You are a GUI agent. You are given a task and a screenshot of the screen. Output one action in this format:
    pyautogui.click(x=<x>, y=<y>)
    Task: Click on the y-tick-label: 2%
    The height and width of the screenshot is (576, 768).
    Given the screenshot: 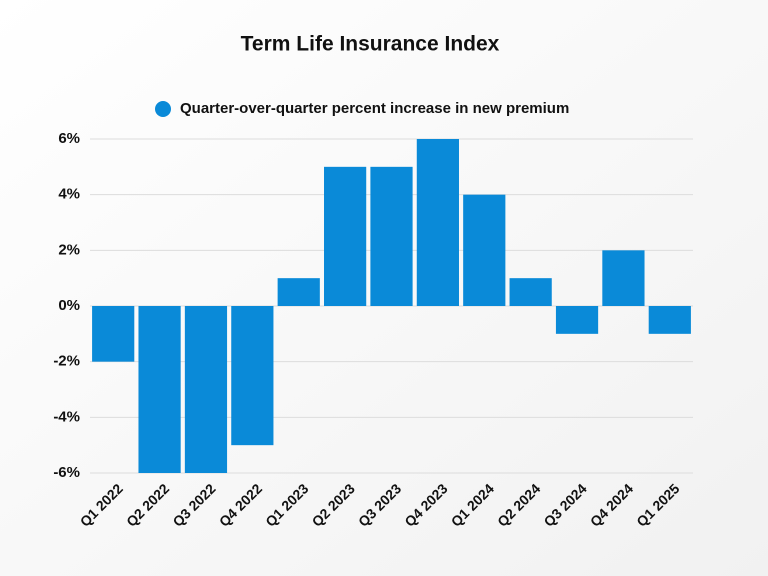 What is the action you would take?
    pyautogui.click(x=69, y=249)
    